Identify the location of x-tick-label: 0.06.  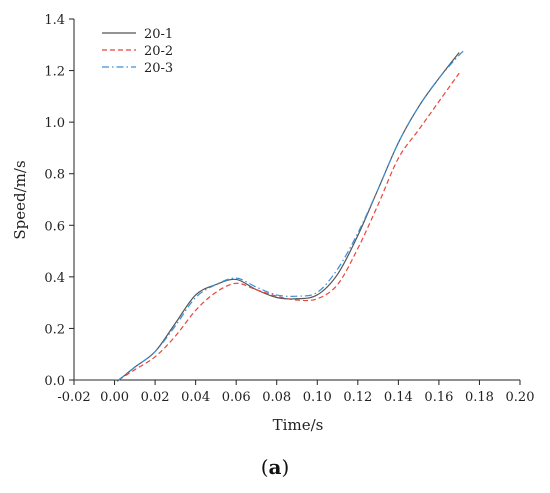
(236, 397).